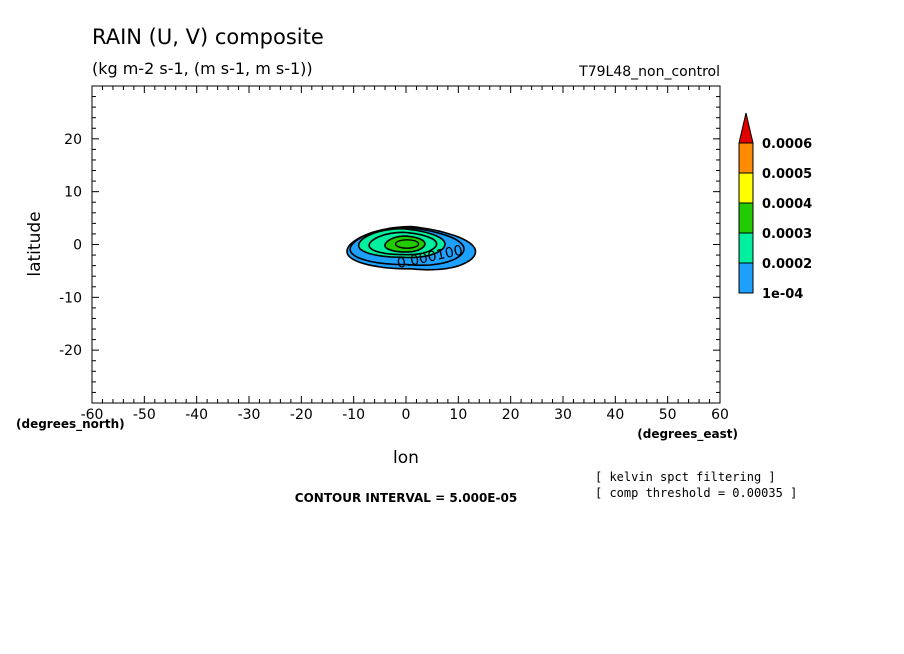  Describe the element at coordinates (649, 72) in the screenshot. I see `run-label: T79L48_non_control` at that location.